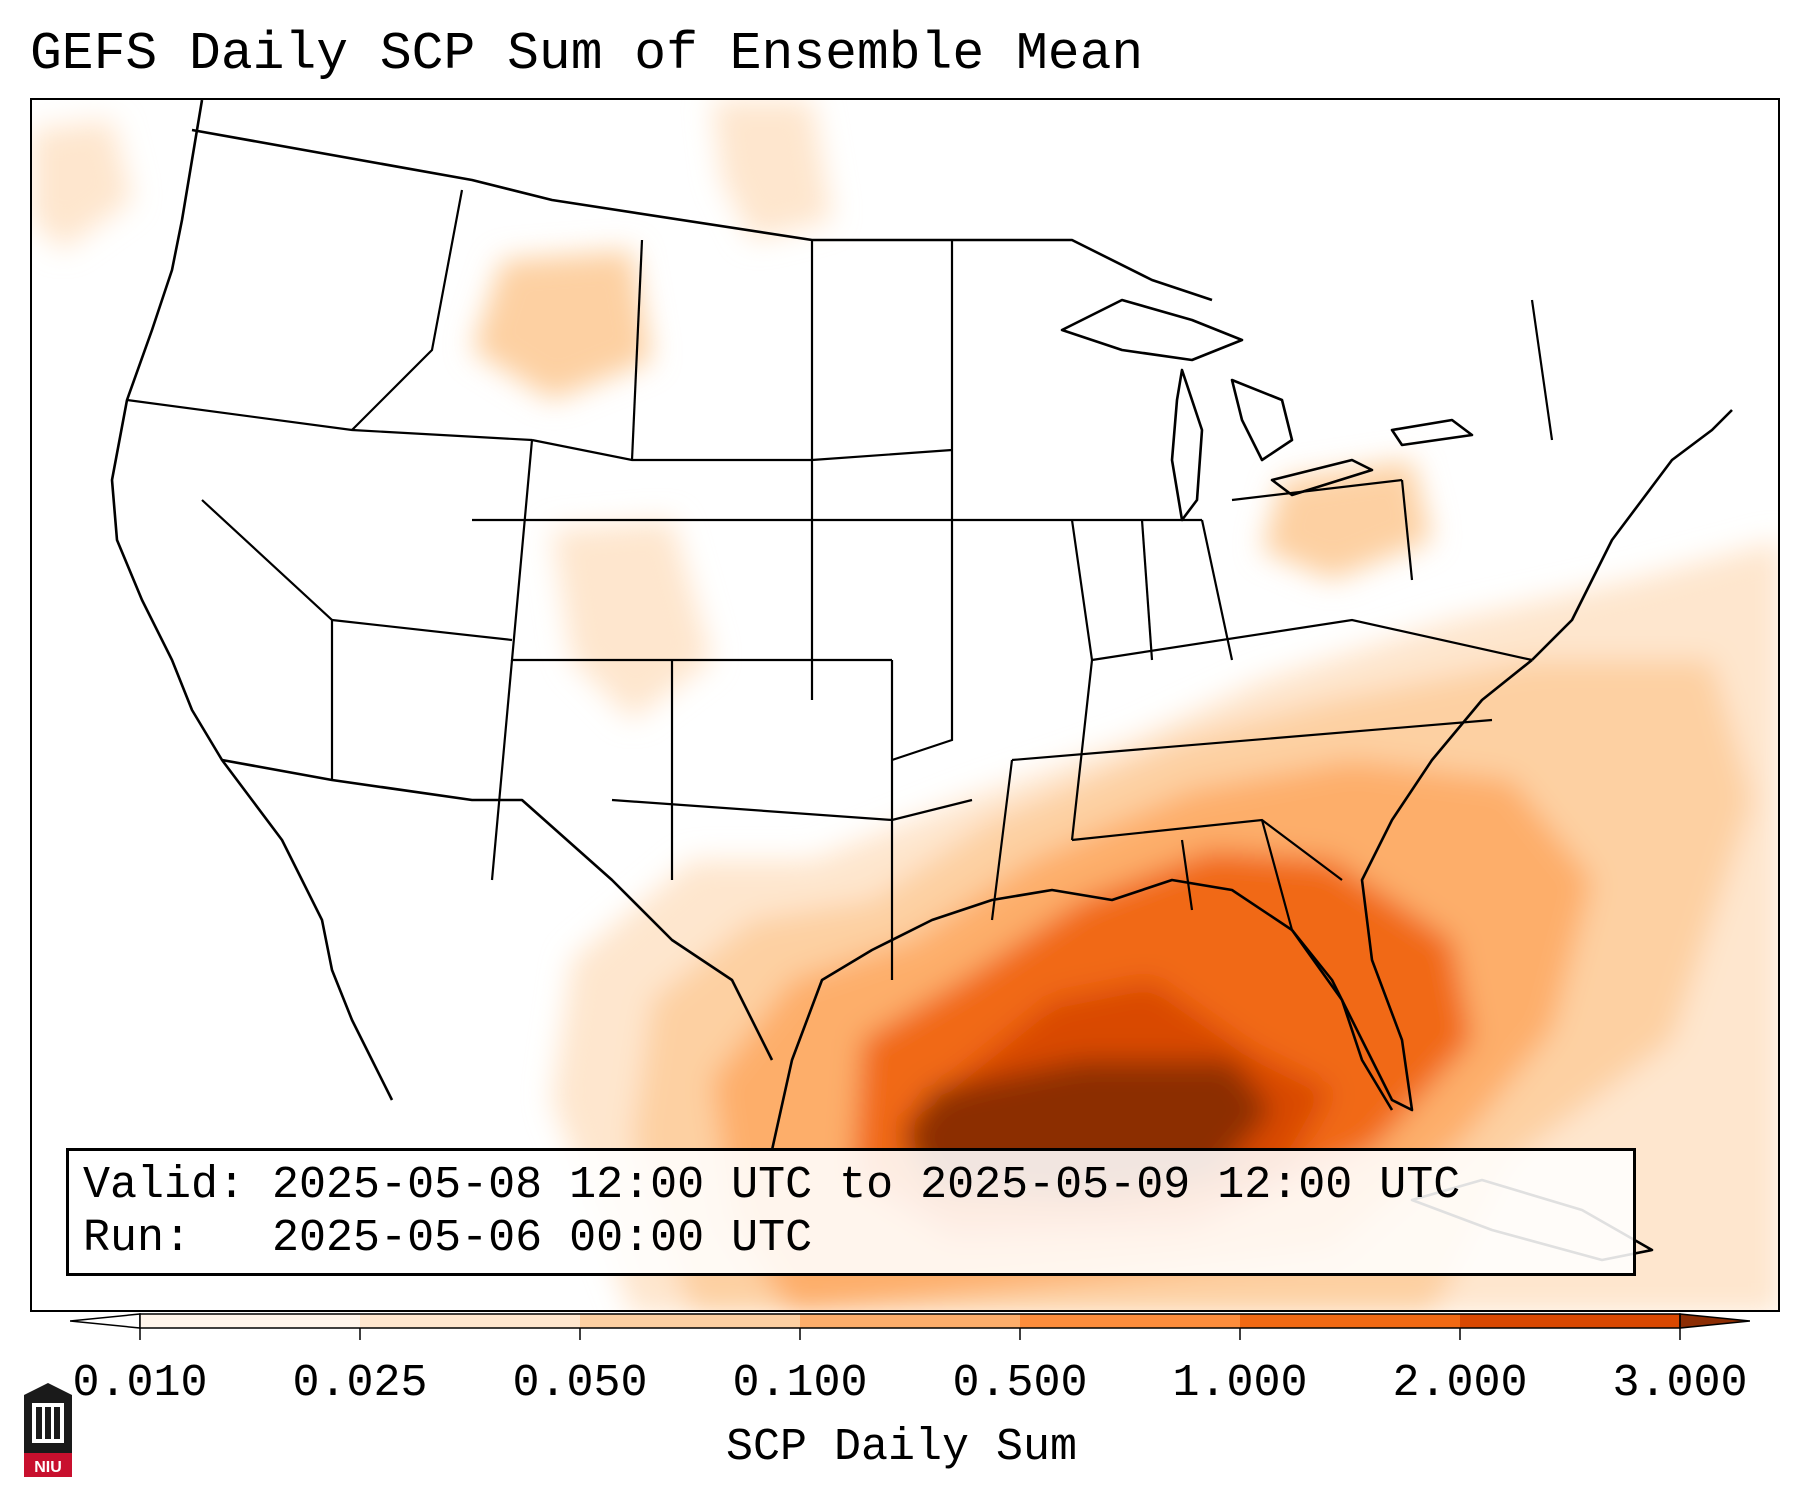  What do you see at coordinates (851, 1238) in the screenshot?
I see `run-row: Run: 2025-05-06 00:00 UTC` at bounding box center [851, 1238].